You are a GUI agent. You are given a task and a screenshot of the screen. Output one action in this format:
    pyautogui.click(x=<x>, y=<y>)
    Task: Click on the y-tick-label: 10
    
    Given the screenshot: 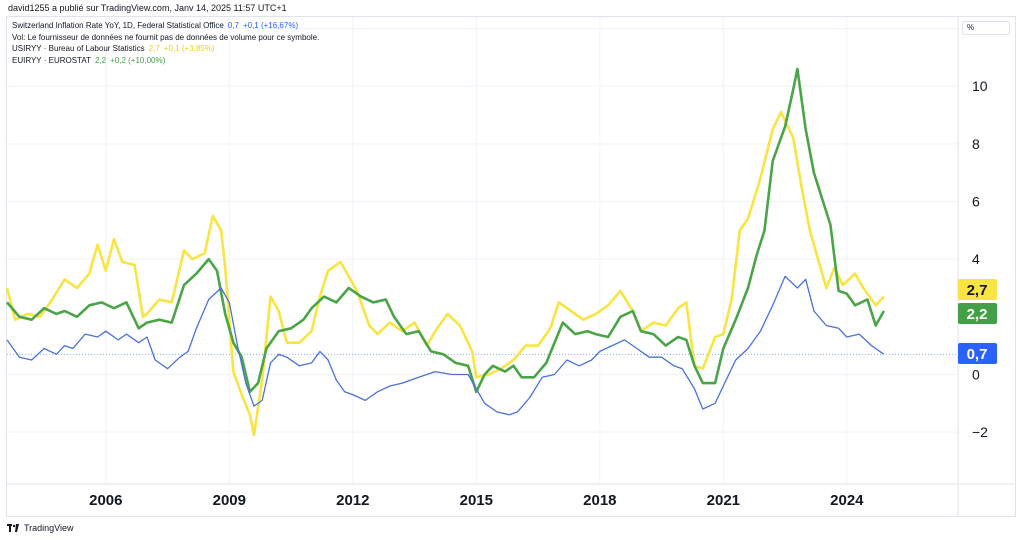 What is the action you would take?
    pyautogui.click(x=980, y=86)
    